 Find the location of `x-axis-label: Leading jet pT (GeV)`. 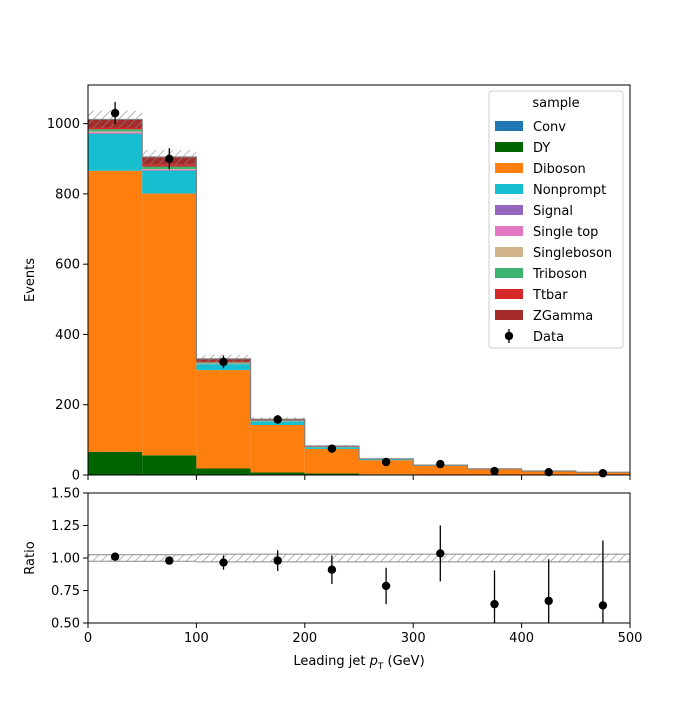

x-axis-label: Leading jet pT (GeV) is located at coordinates (358, 663).